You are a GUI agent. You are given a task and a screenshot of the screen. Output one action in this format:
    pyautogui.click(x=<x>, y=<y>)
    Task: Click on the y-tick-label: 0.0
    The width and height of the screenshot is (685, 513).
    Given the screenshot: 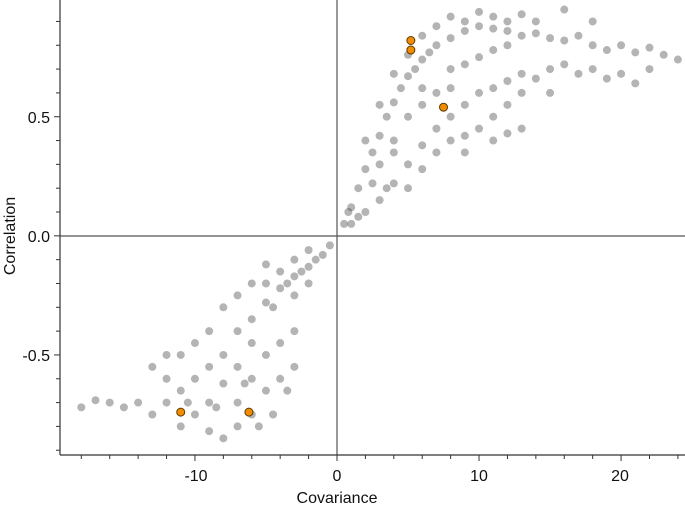 What is the action you would take?
    pyautogui.click(x=39, y=237)
    